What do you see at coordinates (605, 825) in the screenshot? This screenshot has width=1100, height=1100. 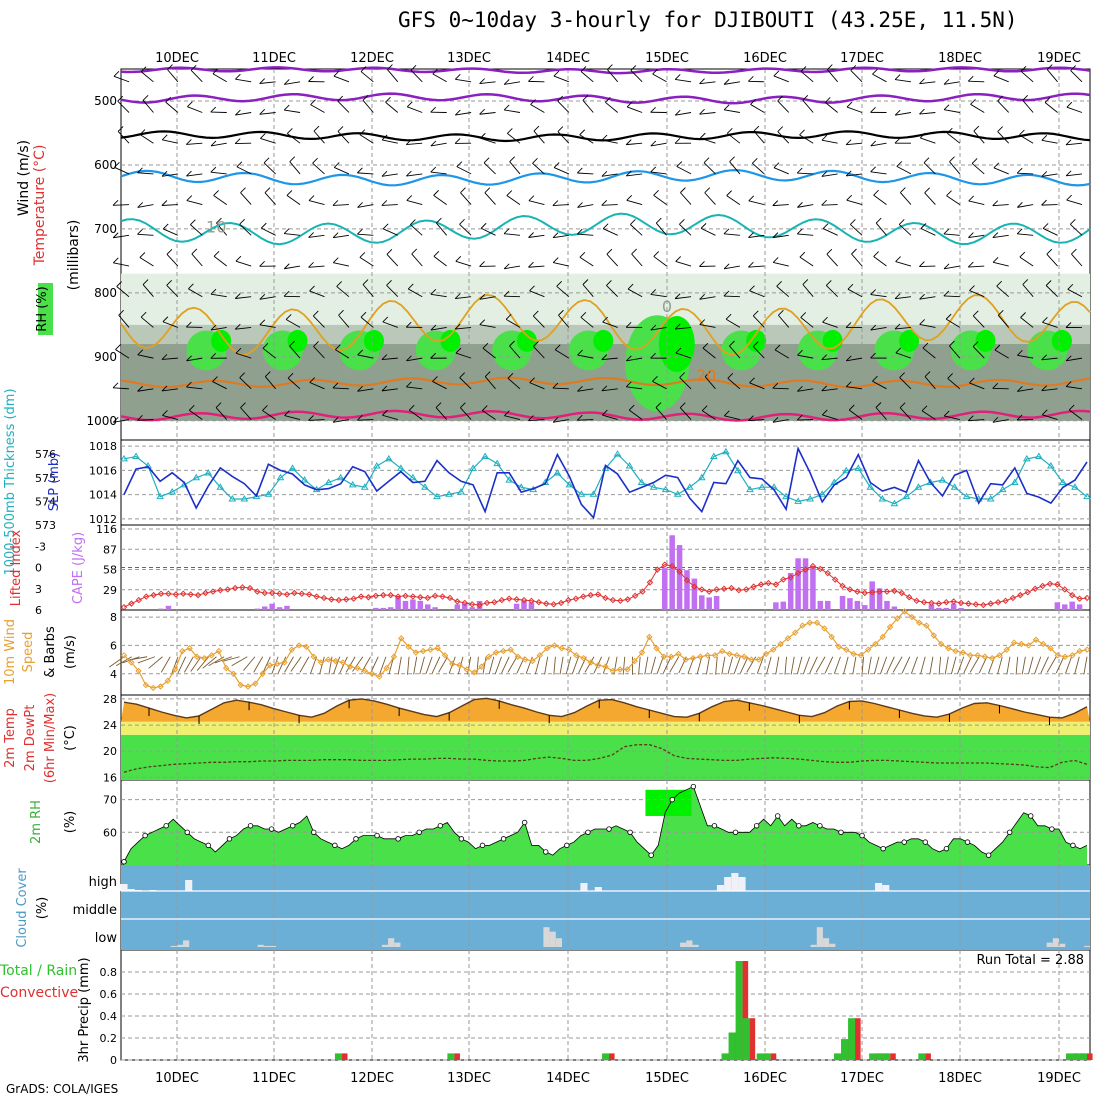 I see `rh2m-fill` at bounding box center [605, 825].